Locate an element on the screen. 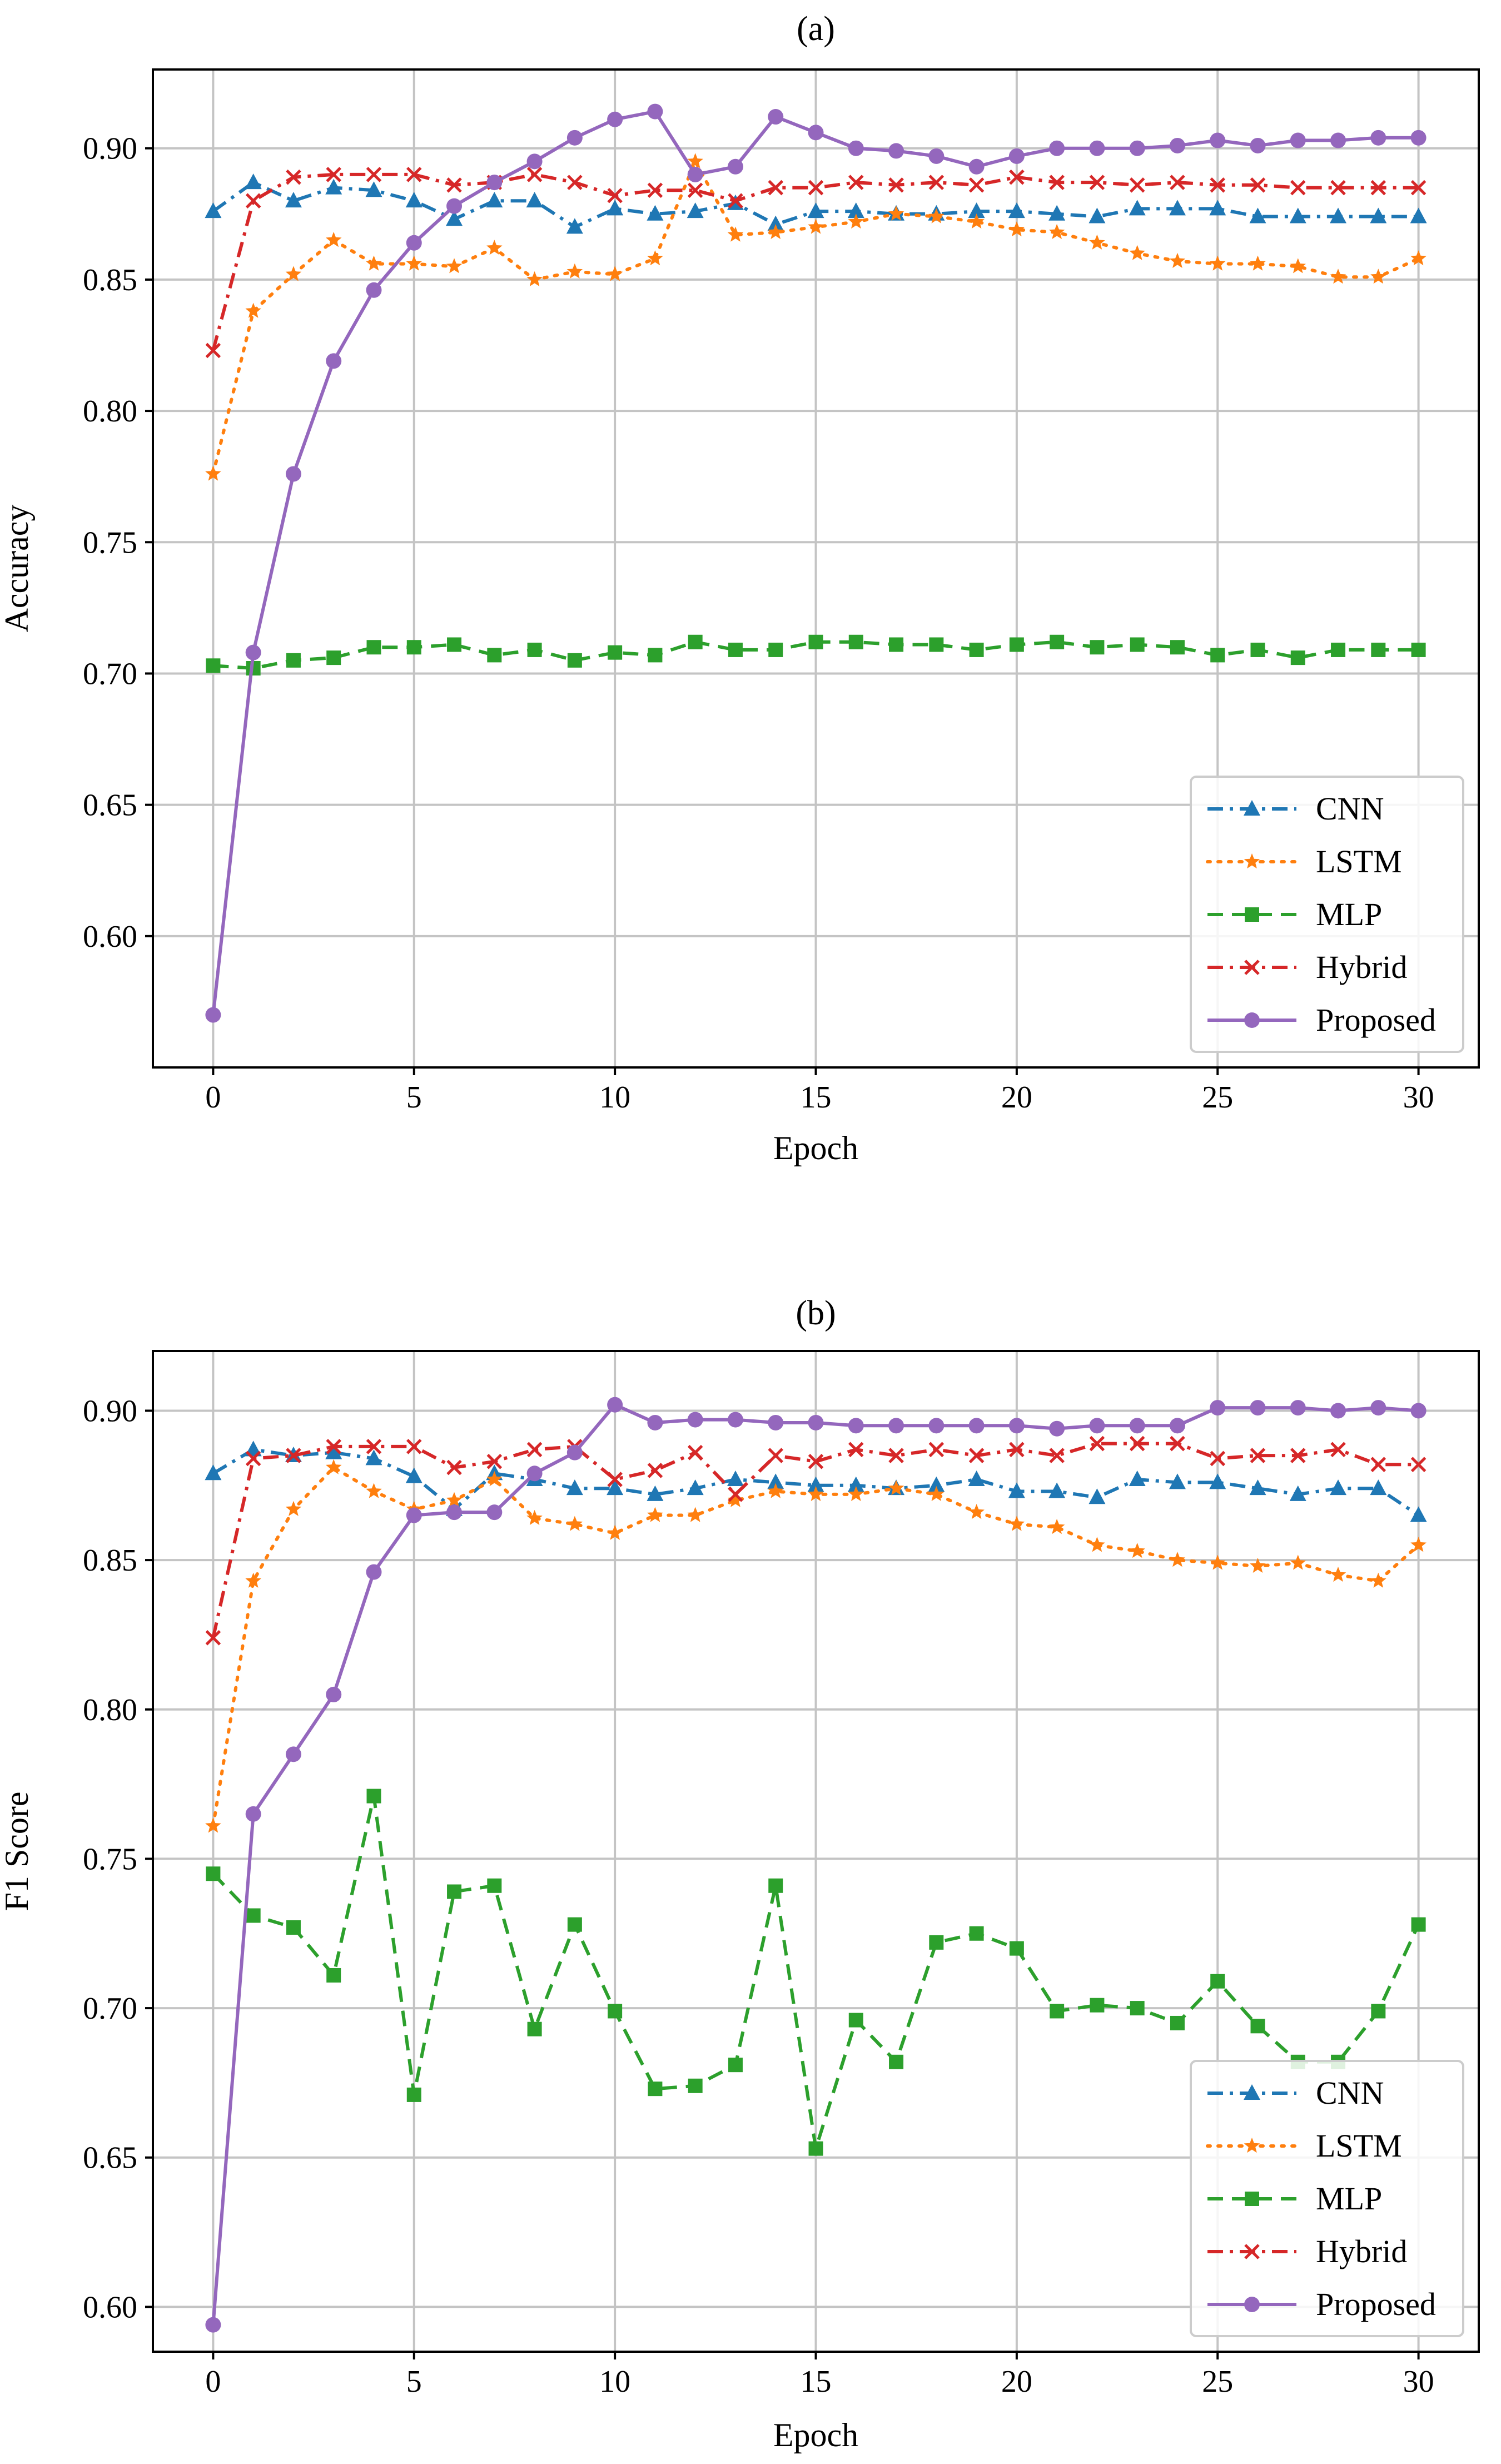  x-tick-label: 5 is located at coordinates (414, 1097).